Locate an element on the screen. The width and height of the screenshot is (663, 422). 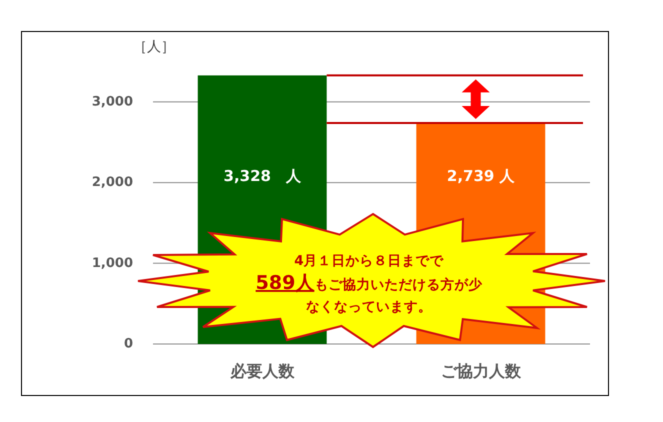
data-label: 2,739 人 is located at coordinates (481, 176).